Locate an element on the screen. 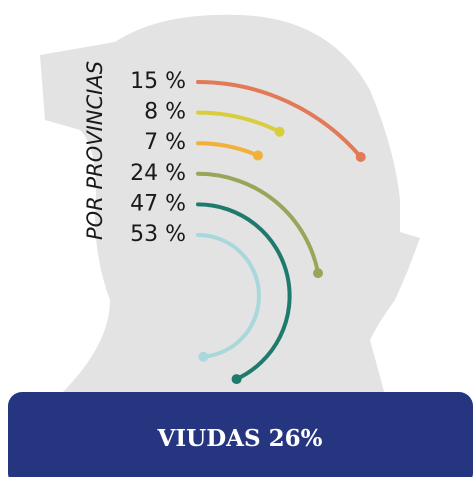  value-label: 15 % is located at coordinates (158, 81).